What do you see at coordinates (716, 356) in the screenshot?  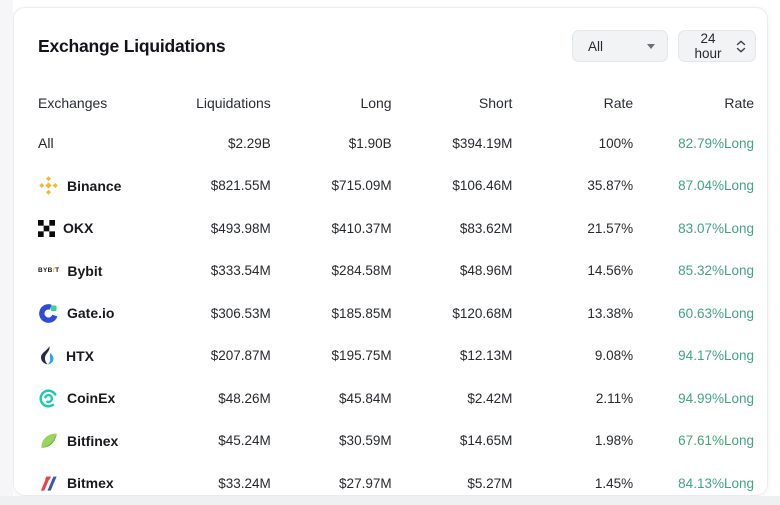 I see `long-rate-value: 94.17%Long` at bounding box center [716, 356].